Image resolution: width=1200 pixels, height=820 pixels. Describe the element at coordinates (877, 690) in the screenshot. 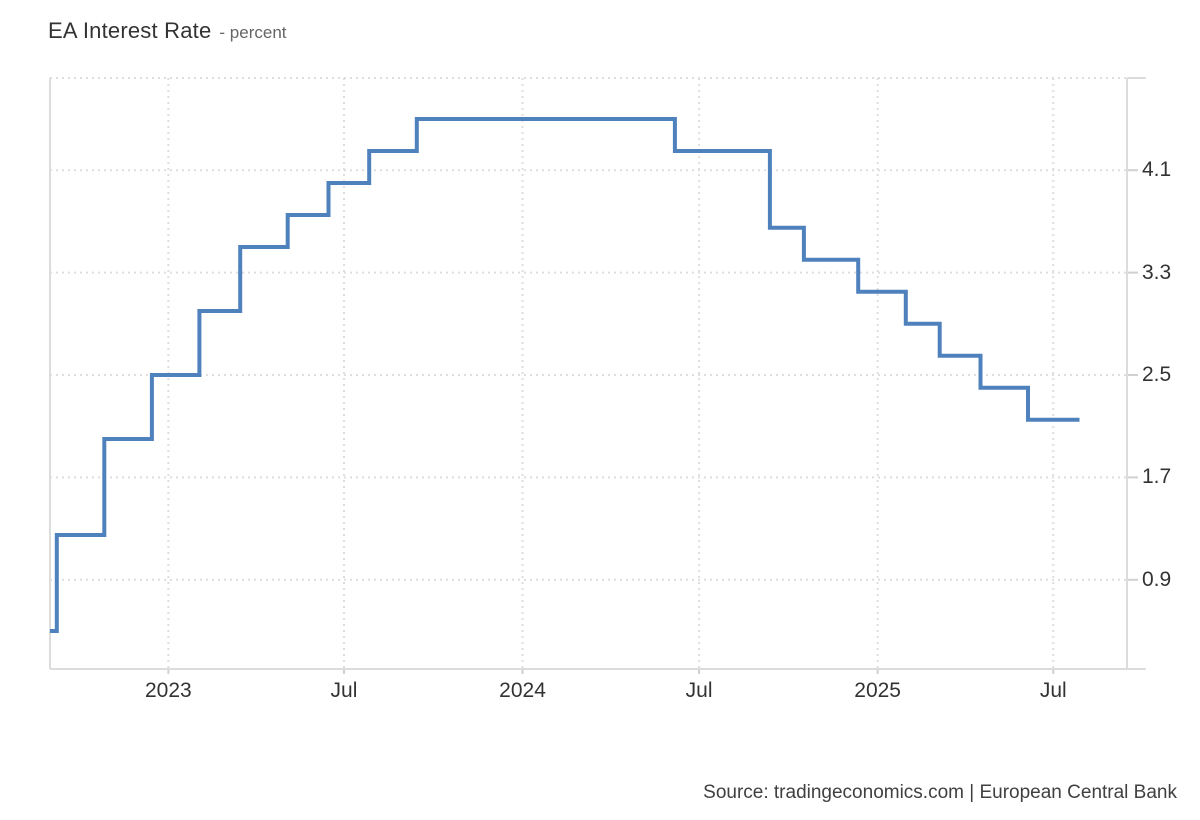

I see `x-axis-label: 2025` at that location.